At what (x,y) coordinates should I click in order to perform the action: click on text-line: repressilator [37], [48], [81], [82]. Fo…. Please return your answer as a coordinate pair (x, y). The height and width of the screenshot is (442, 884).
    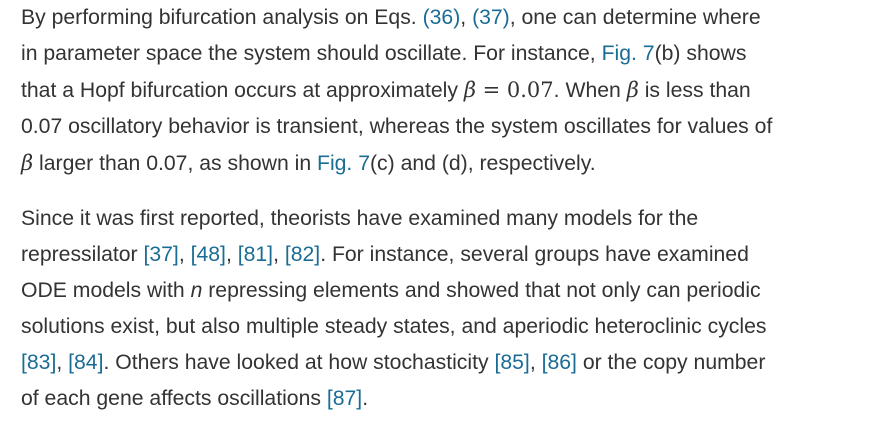
    Looking at the image, I should click on (448, 255).